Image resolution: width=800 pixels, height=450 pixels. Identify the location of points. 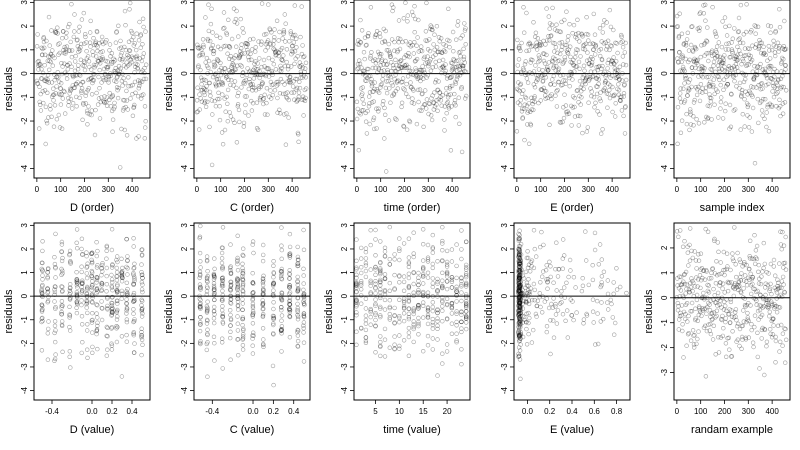
(411, 87).